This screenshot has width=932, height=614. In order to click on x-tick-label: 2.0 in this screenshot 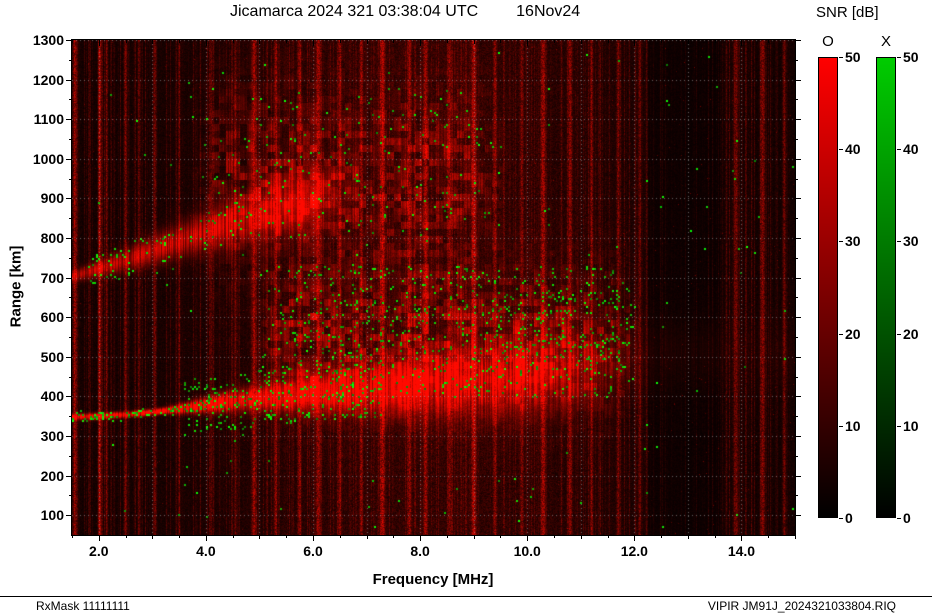, I will do `click(99, 551)`.